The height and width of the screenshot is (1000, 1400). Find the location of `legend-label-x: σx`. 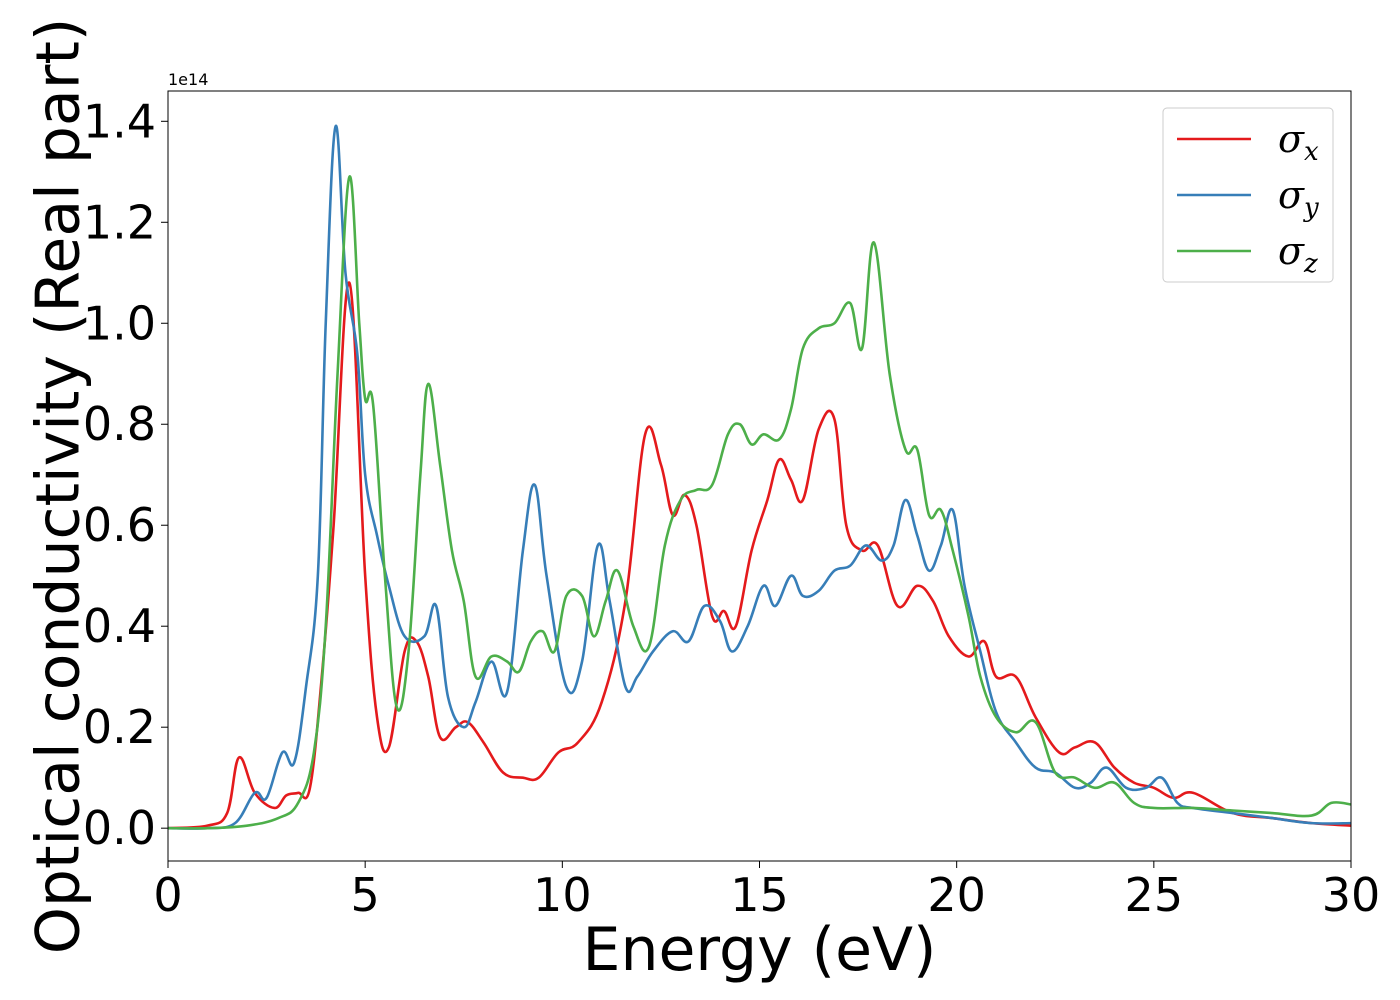

legend-label-x: σx is located at coordinates (1298, 142).